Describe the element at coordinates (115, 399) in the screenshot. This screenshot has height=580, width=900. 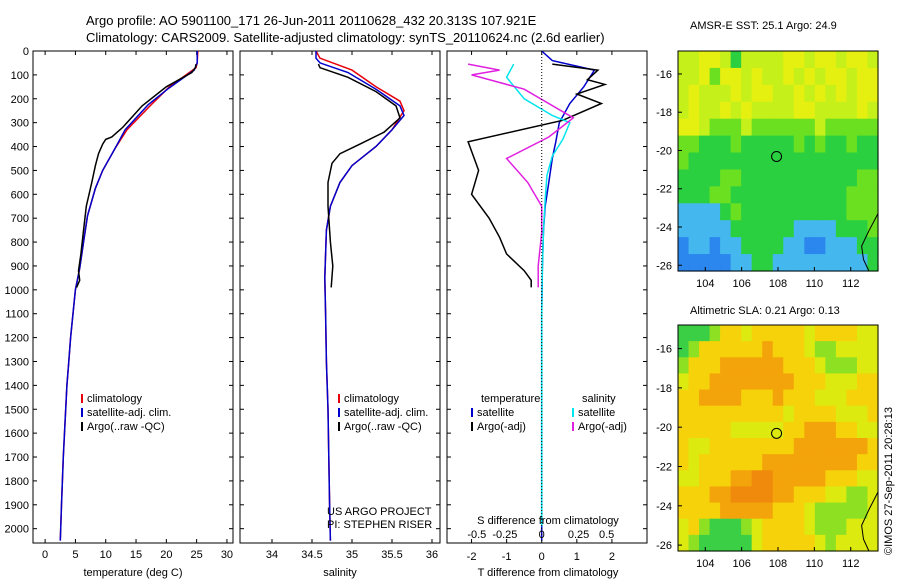
I see `legend-item: climatology` at that location.